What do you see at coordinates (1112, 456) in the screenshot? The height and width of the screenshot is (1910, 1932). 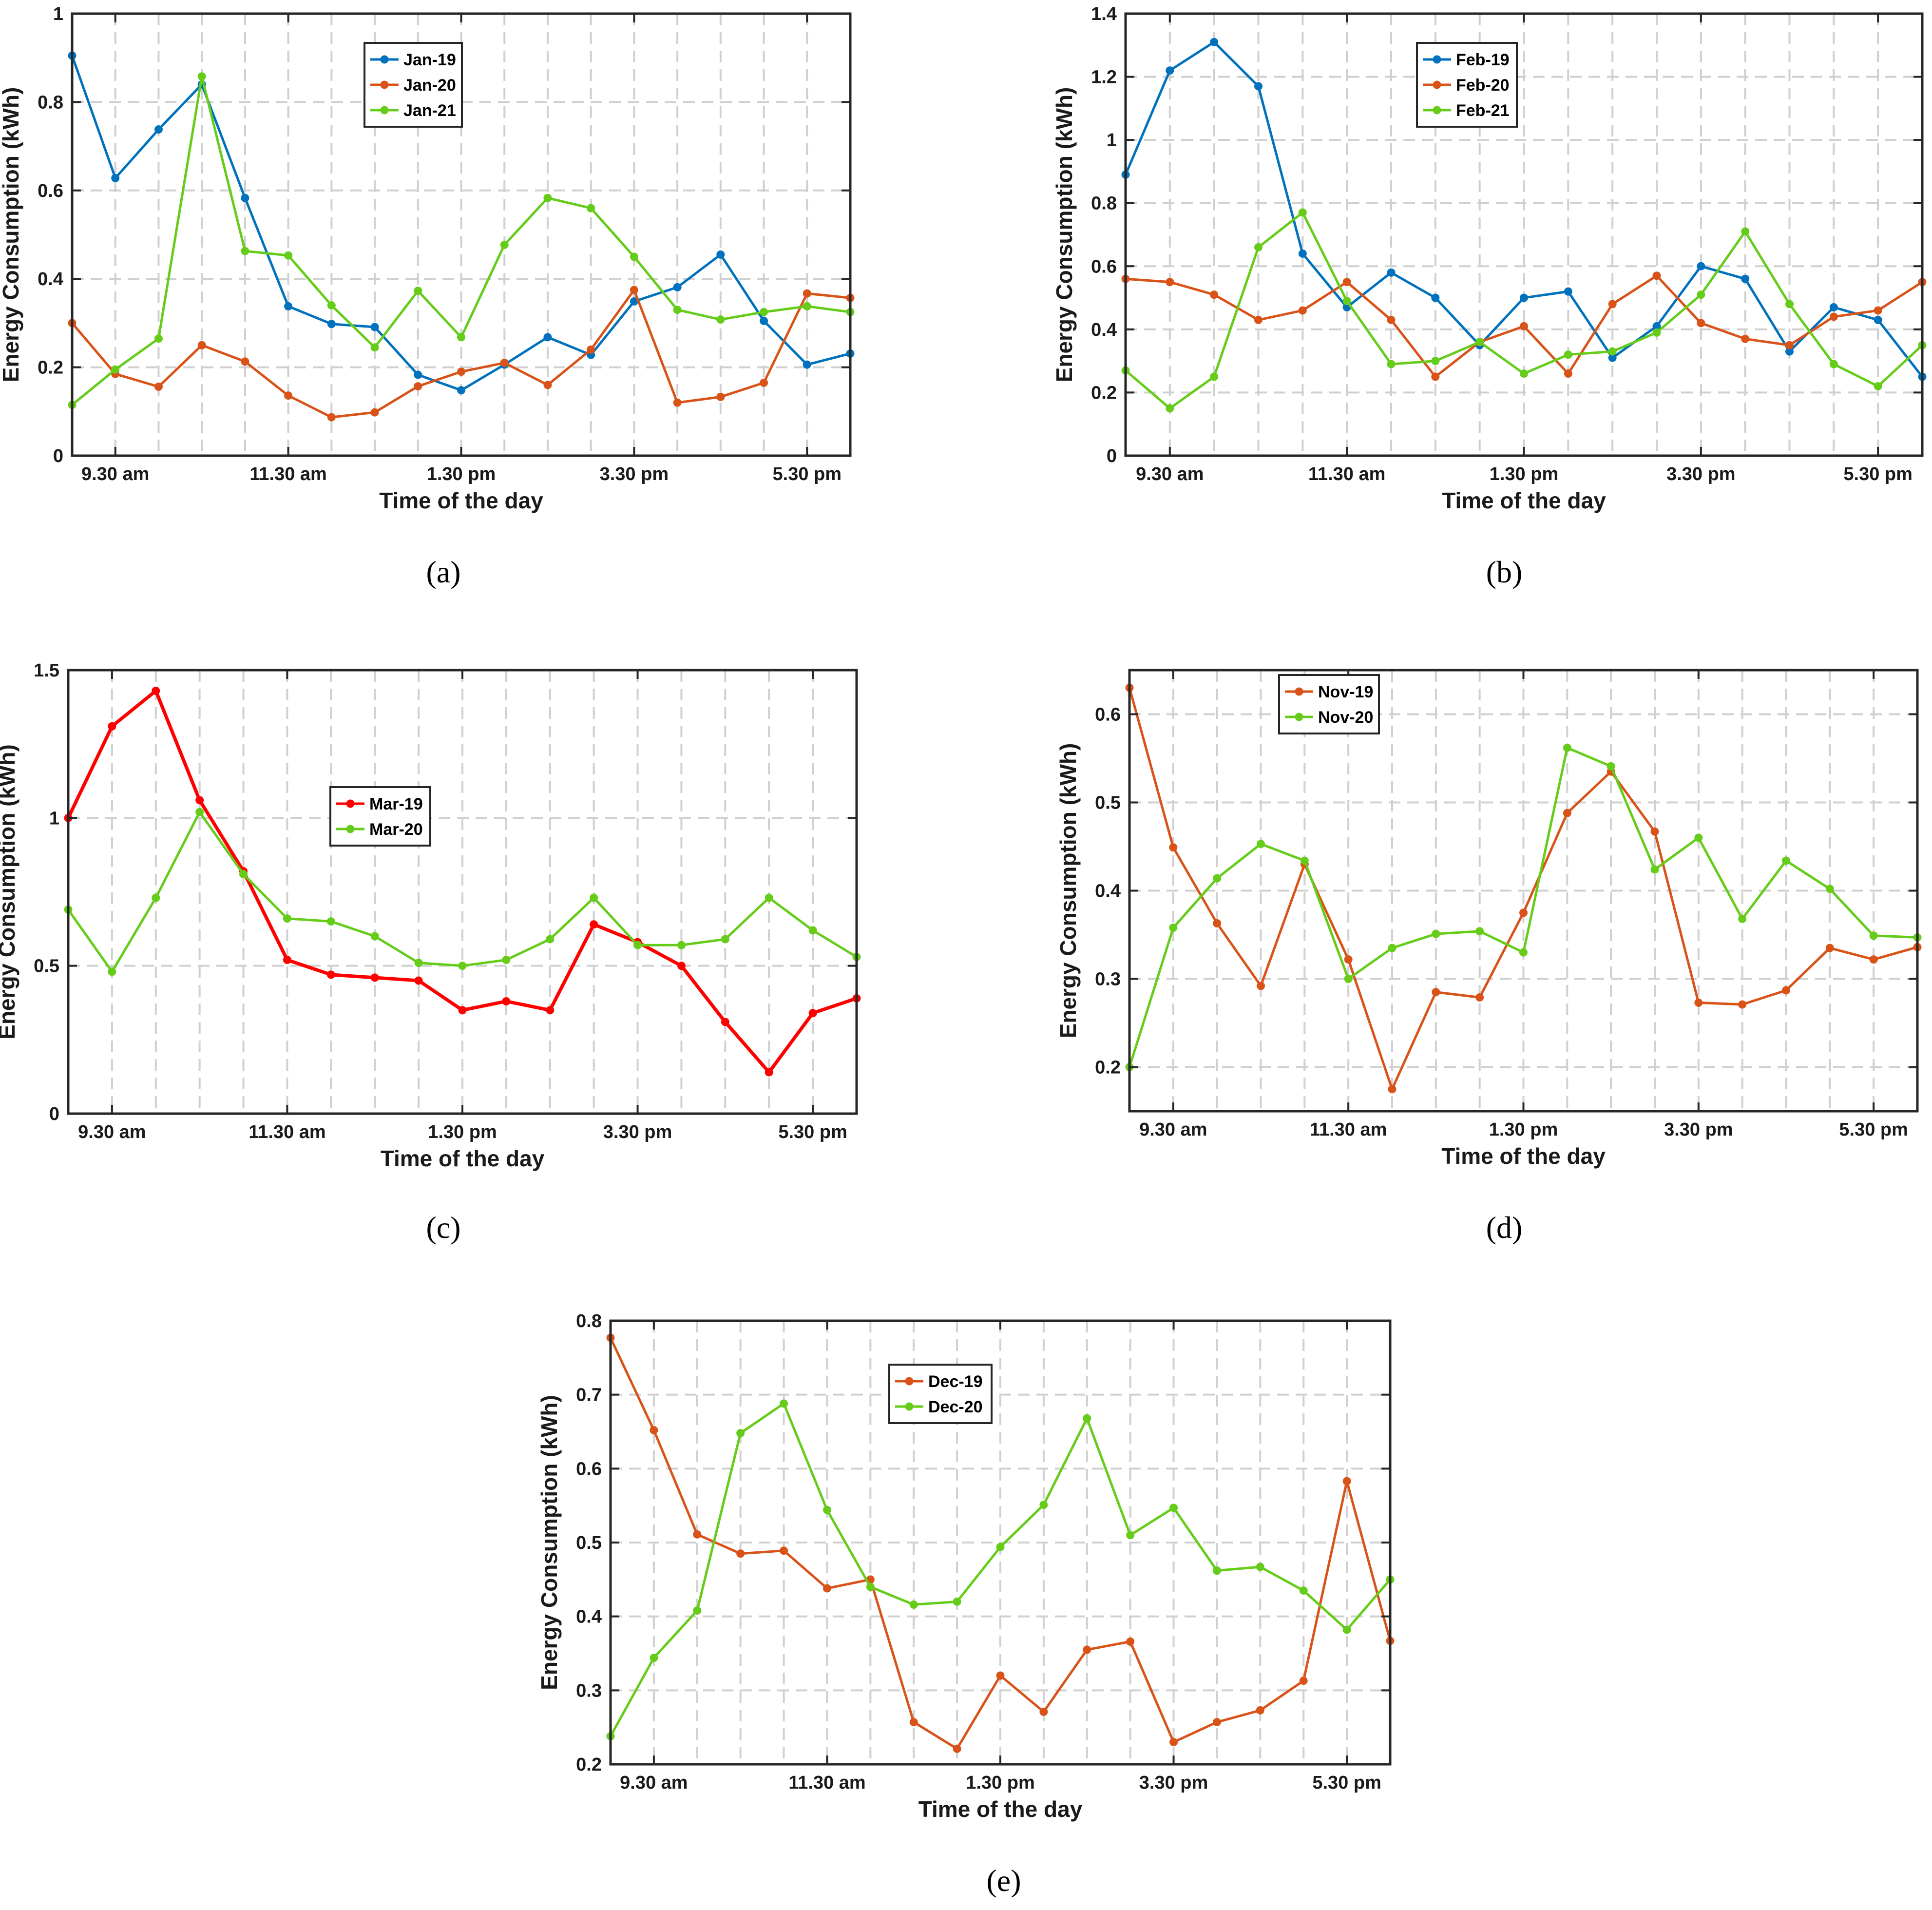 I see `y-tick-label: 0` at bounding box center [1112, 456].